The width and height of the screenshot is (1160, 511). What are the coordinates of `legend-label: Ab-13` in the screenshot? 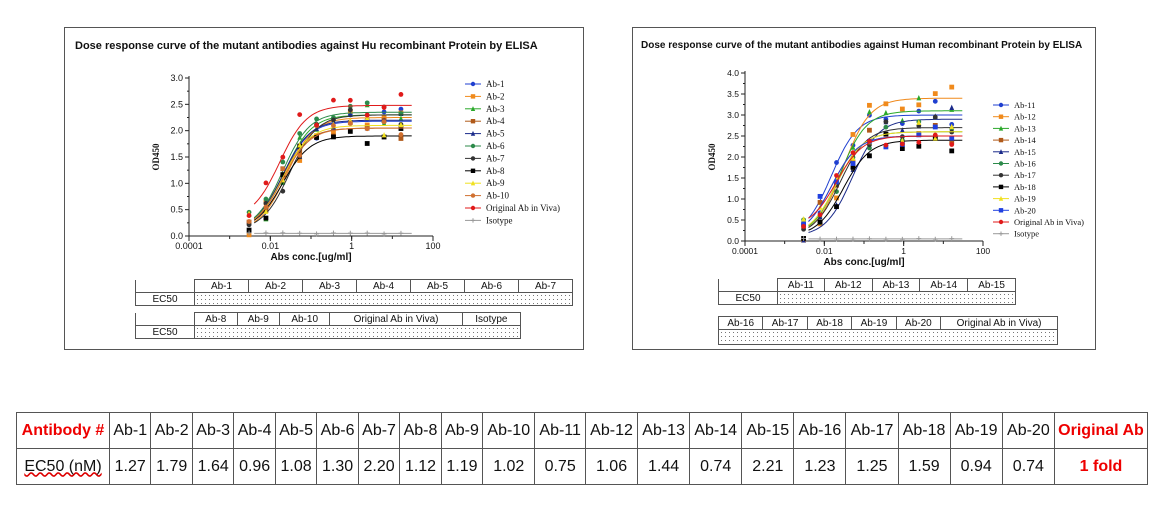 It's located at (1025, 128).